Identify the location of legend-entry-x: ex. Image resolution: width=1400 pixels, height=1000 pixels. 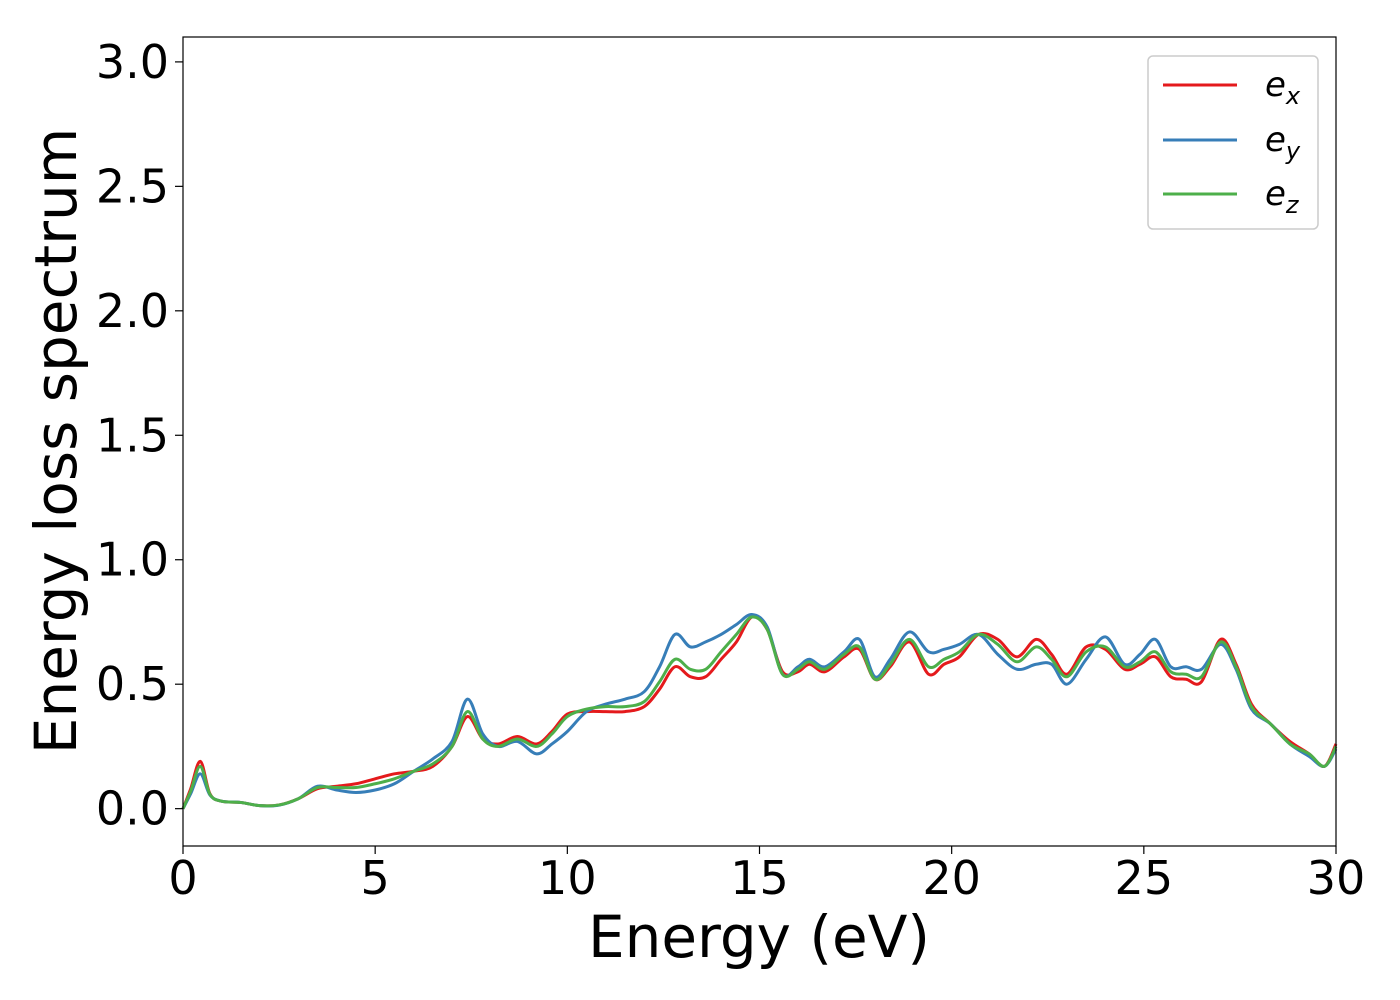
(1232, 87).